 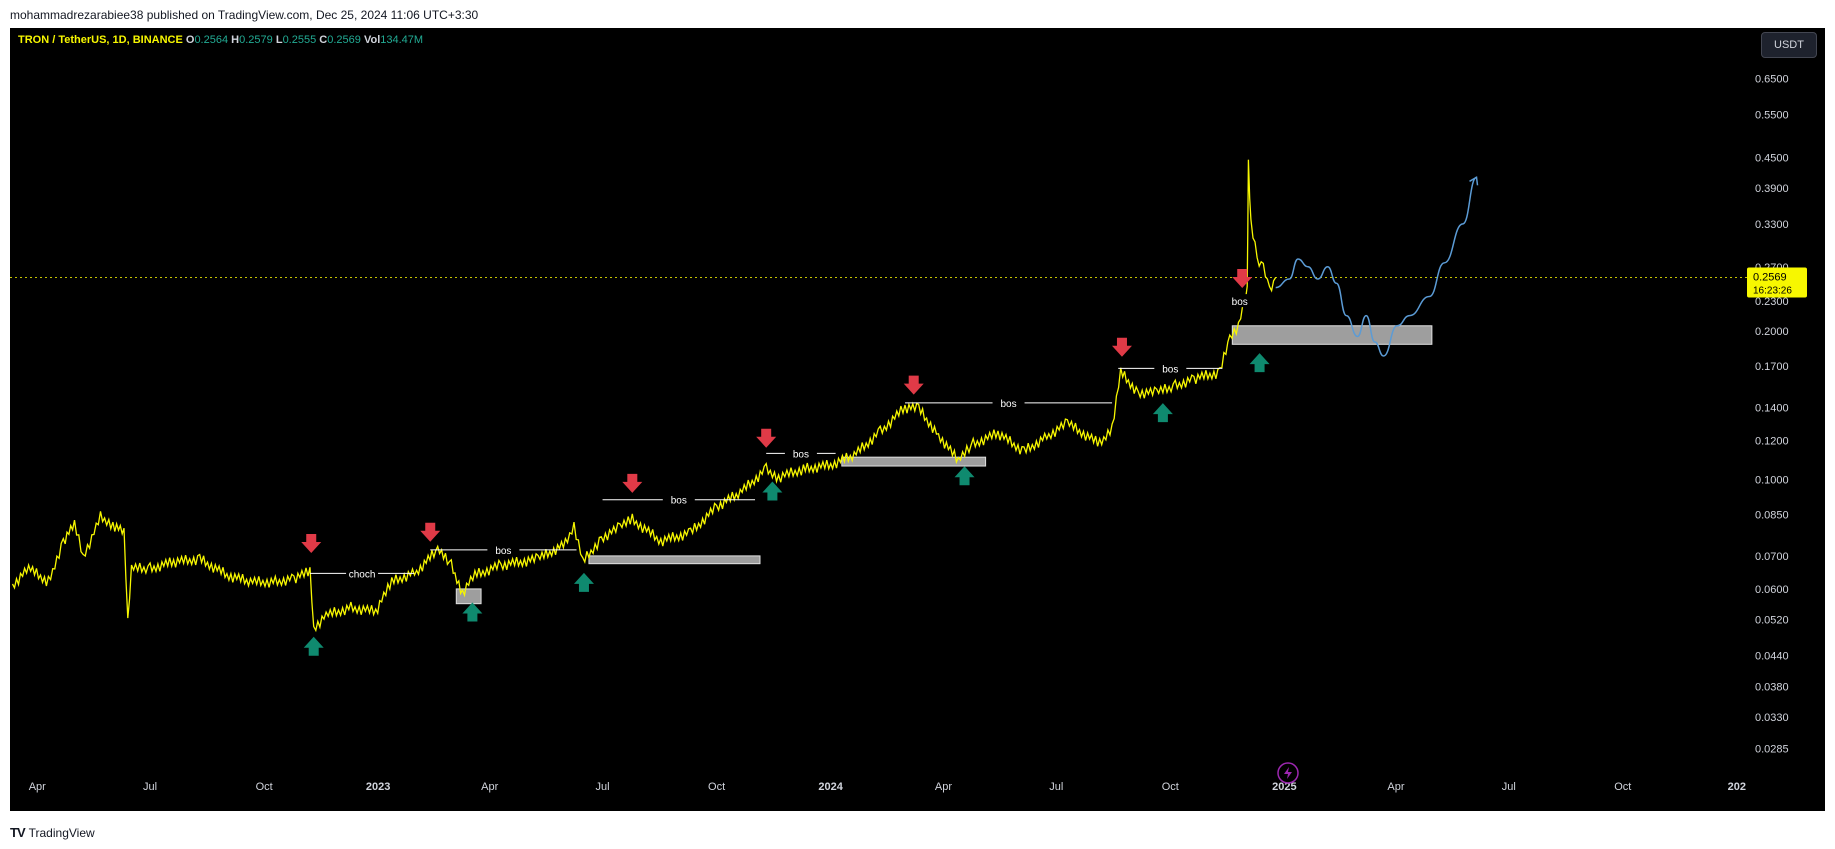 What do you see at coordinates (211, 40) in the screenshot?
I see `open-value: 0.2564` at bounding box center [211, 40].